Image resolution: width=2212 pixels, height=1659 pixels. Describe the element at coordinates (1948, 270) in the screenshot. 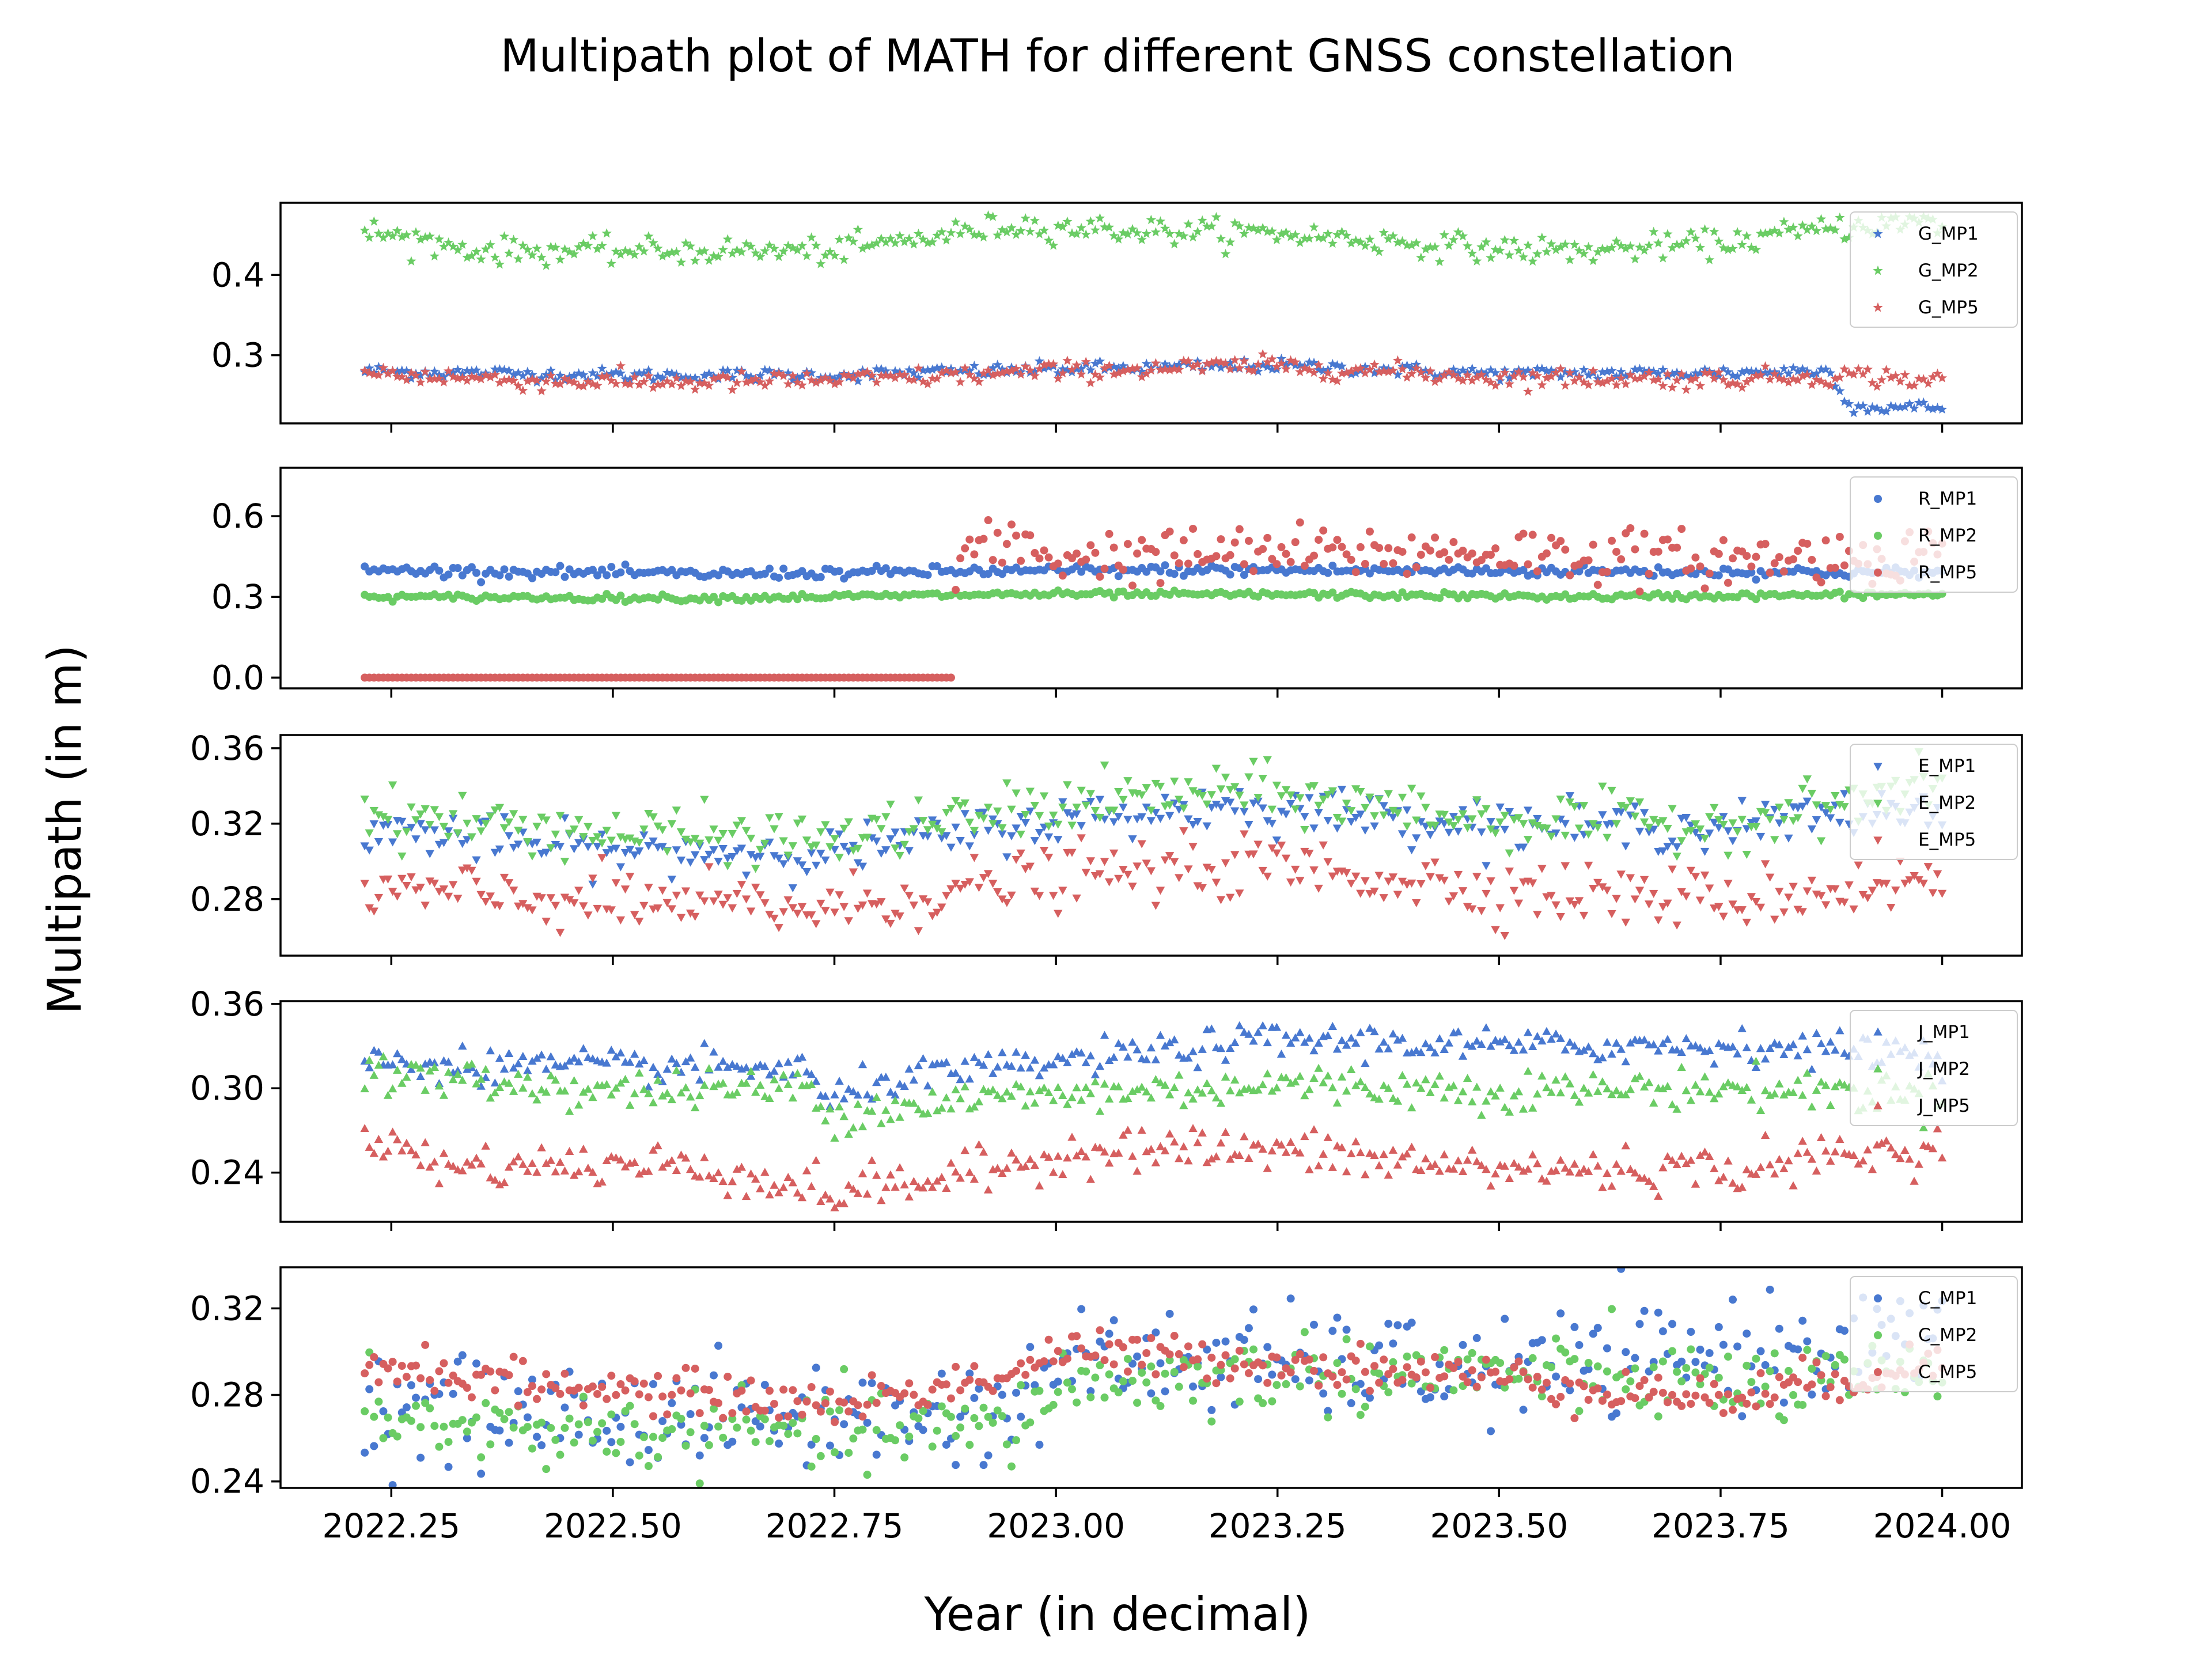

I see `legend-label: G_MP2` at that location.